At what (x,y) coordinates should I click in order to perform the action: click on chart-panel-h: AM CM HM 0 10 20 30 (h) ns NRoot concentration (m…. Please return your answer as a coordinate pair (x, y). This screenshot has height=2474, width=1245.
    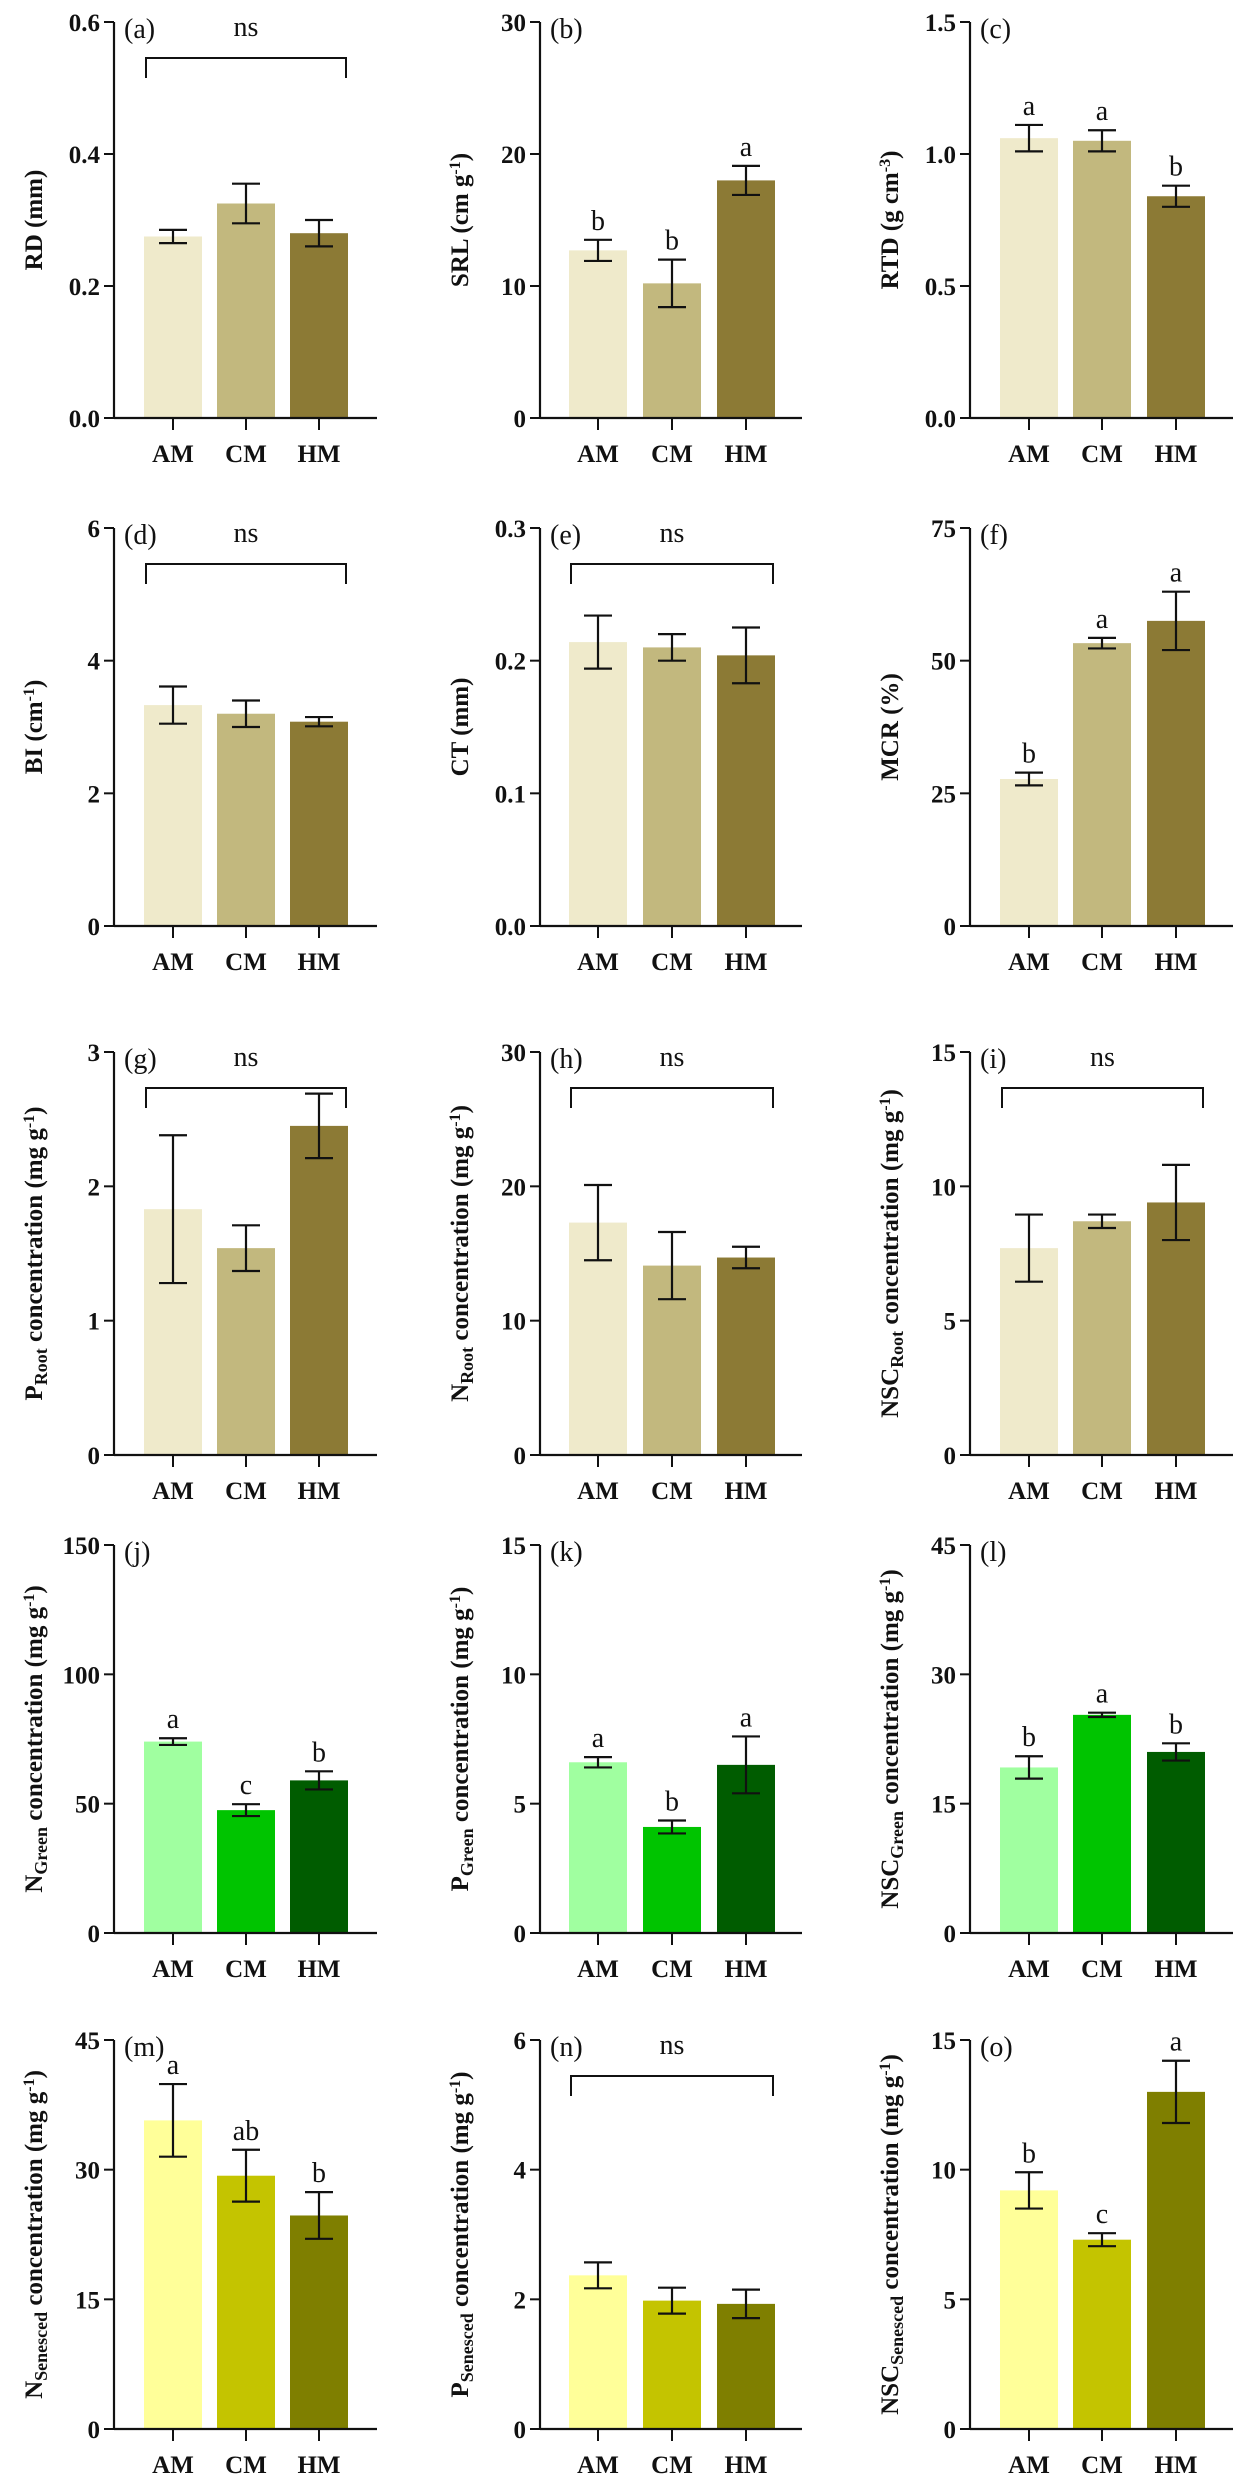
    Looking at the image, I should click on (624, 1272).